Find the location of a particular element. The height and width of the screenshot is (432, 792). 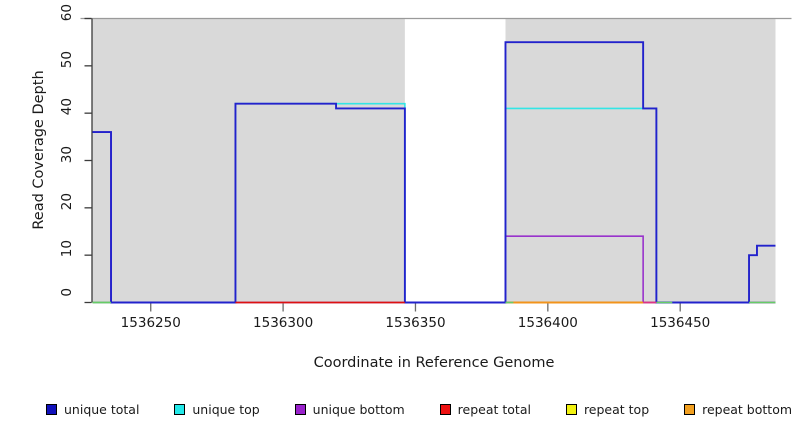

legend-item-unique-bottom: unique bottom is located at coordinates (349, 409).